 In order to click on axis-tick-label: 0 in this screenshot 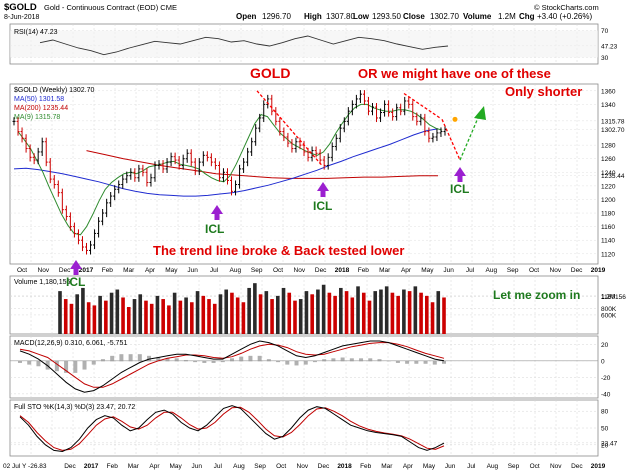, I will do `click(603, 361)`.